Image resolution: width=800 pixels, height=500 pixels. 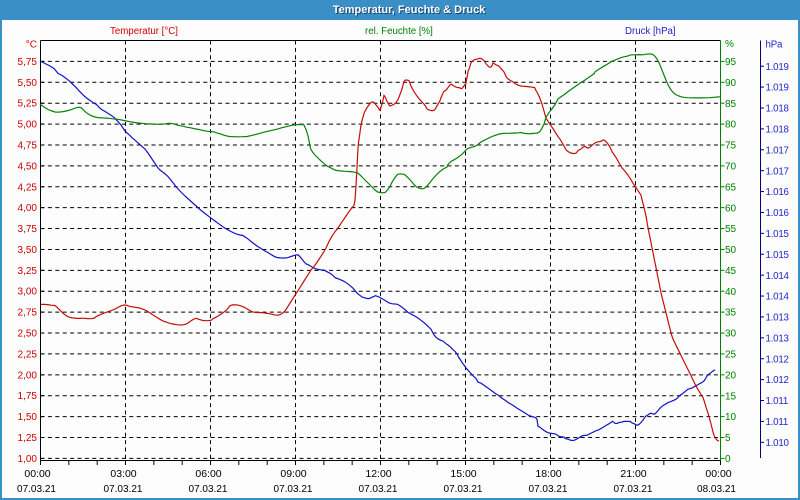 What do you see at coordinates (731, 417) in the screenshot?
I see `svg-text: 10` at bounding box center [731, 417].